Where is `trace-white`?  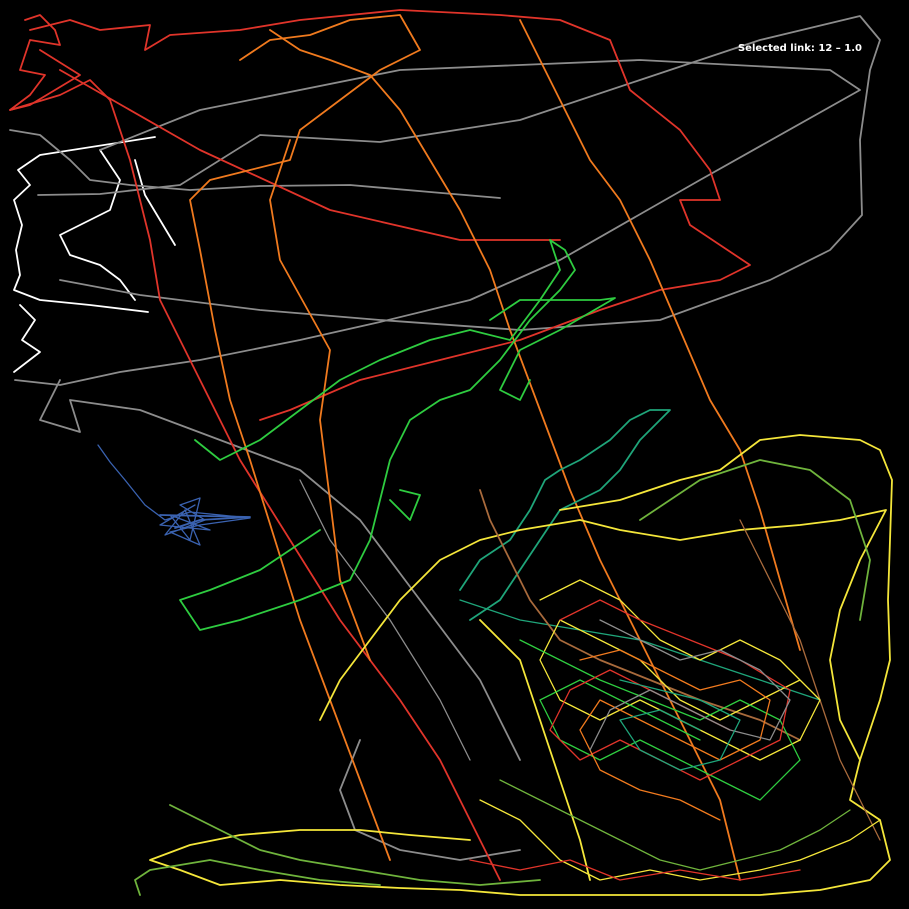
trace-white is located at coordinates (94, 254).